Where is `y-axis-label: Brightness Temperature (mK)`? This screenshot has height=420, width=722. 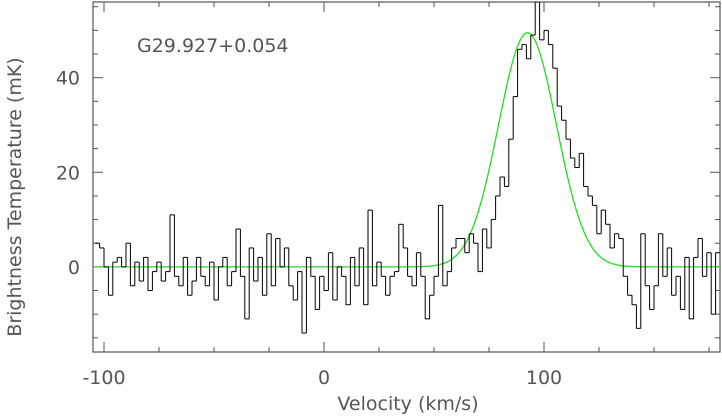
y-axis-label: Brightness Temperature (mK) is located at coordinates (15, 196).